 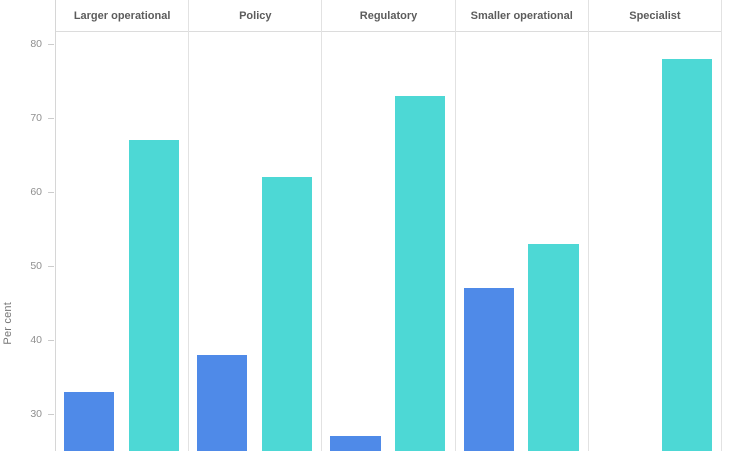 What do you see at coordinates (153, 295) in the screenshot?
I see `bar-teal-larger-operational` at bounding box center [153, 295].